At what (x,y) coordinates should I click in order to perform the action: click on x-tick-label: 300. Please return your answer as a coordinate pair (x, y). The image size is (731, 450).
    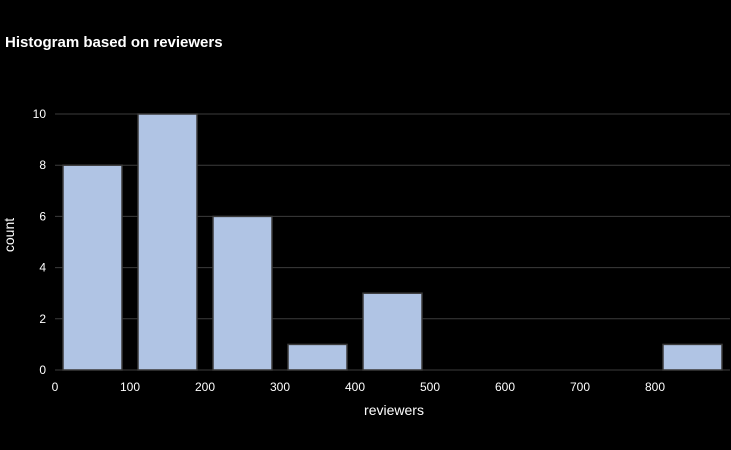
    Looking at the image, I should click on (280, 387).